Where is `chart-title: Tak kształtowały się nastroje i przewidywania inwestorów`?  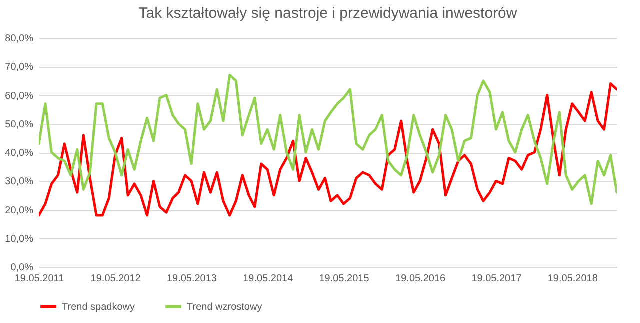
chart-title: Tak kształtowały się nastroje i przewidywania inwestorów is located at coordinates (328, 13).